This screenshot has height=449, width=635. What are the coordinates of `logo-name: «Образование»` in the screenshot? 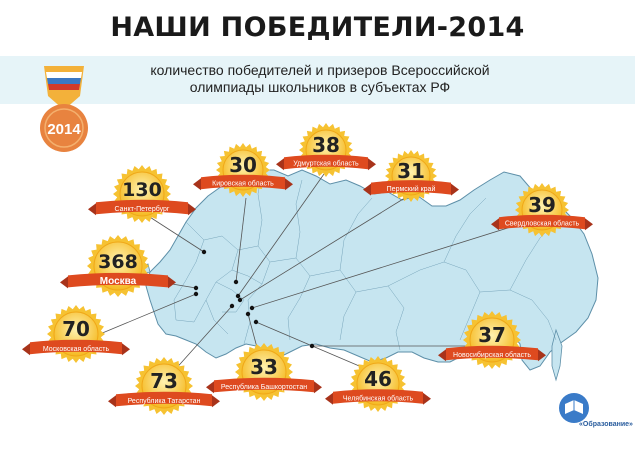 It's located at (606, 424).